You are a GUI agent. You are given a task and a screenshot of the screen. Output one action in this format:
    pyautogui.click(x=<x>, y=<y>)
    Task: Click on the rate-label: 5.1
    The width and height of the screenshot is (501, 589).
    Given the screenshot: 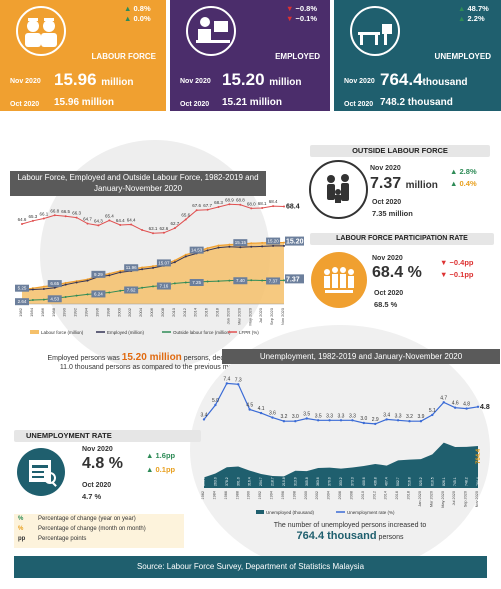 What is the action you would take?
    pyautogui.click(x=432, y=411)
    